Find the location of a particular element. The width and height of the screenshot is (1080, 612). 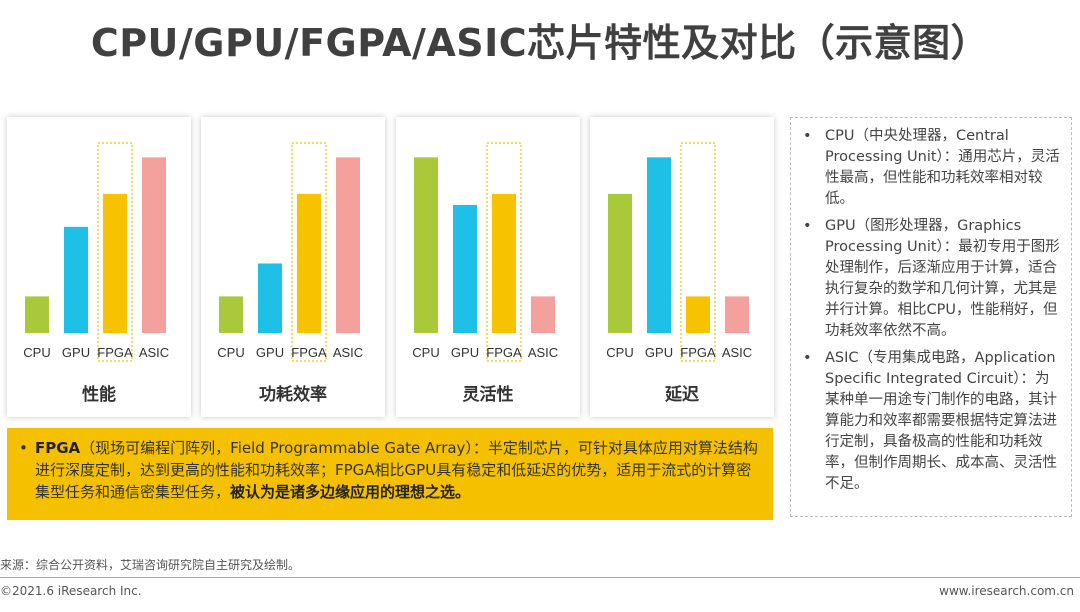

footer-divider is located at coordinates (540, 577).